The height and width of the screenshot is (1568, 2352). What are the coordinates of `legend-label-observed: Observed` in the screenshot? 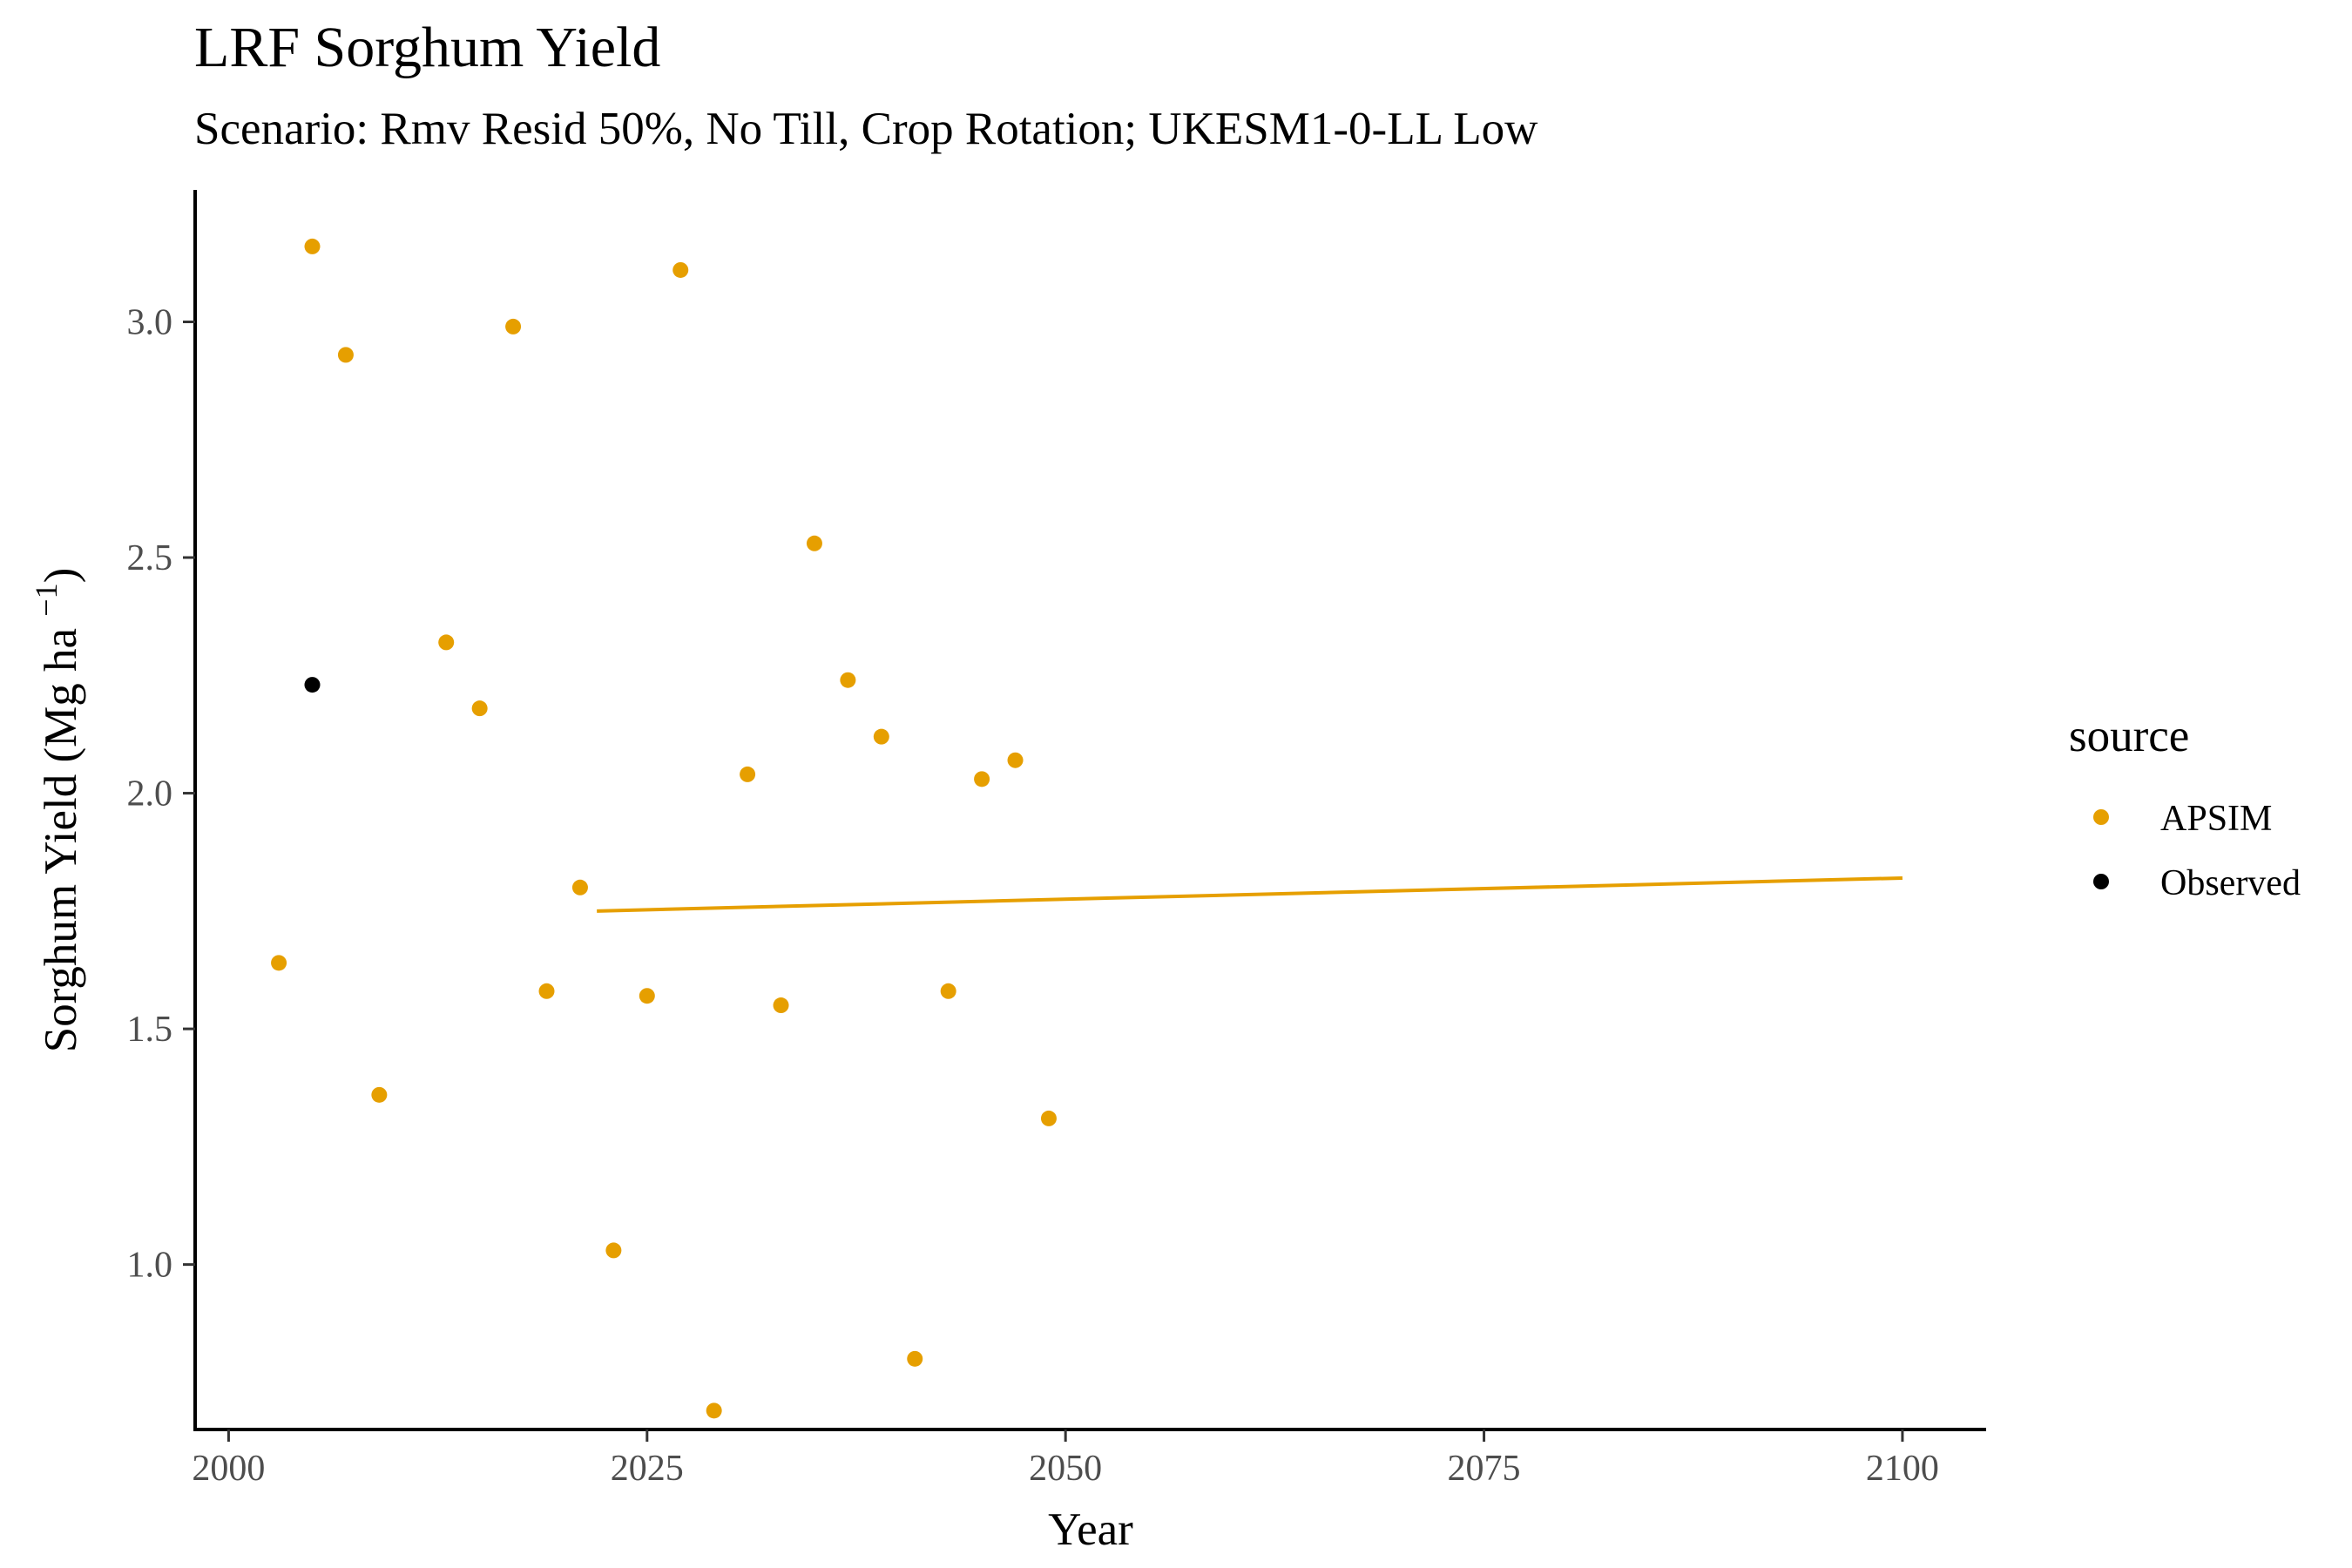 It's located at (2230, 883).